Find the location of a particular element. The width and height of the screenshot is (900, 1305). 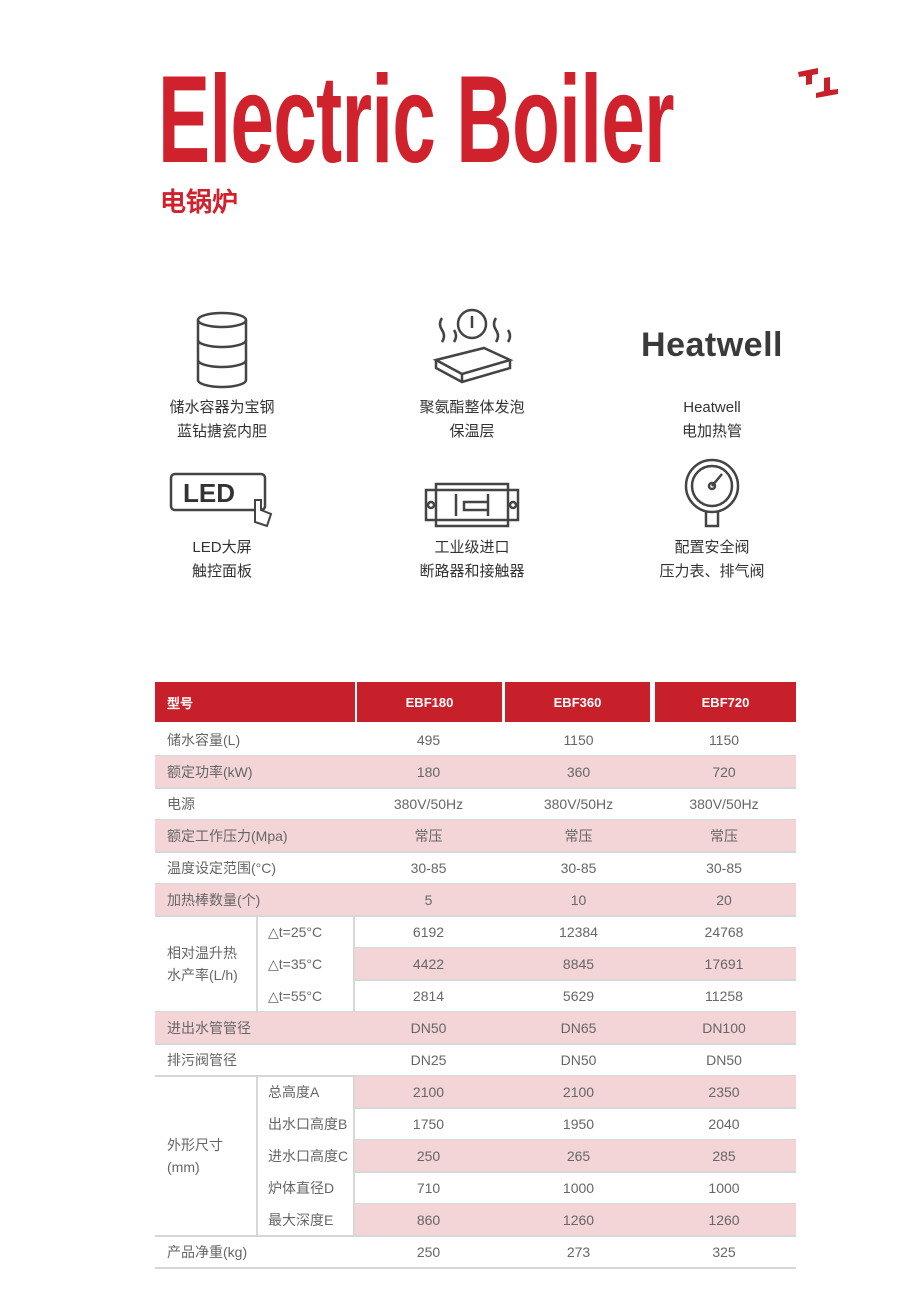

sub-row-label: △t=55°C is located at coordinates (295, 995).